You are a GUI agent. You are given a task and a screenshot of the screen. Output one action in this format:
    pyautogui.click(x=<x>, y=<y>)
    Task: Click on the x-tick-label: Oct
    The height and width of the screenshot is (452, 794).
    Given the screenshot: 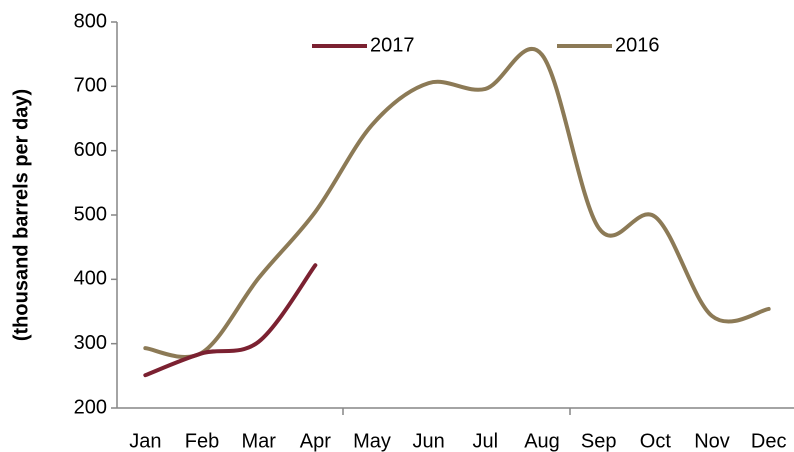 What is the action you would take?
    pyautogui.click(x=656, y=441)
    